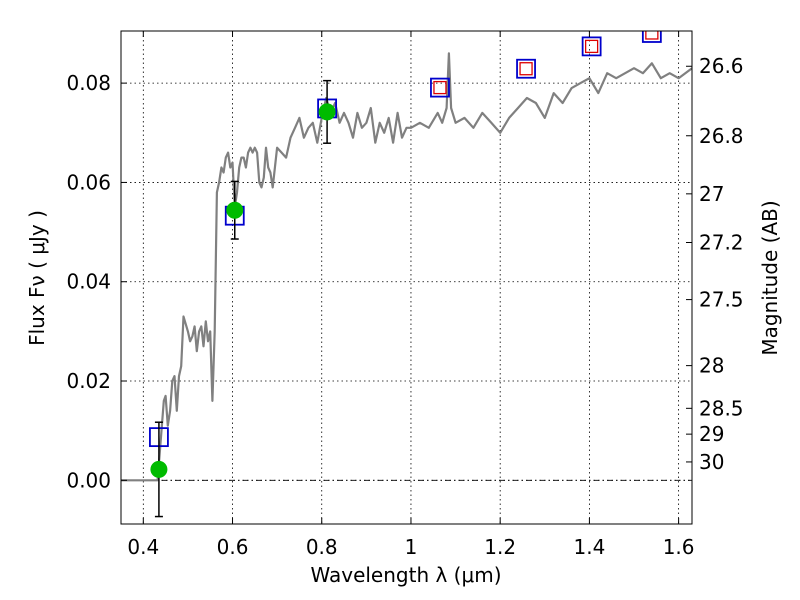 The width and height of the screenshot is (800, 600). What do you see at coordinates (589, 547) in the screenshot?
I see `x-tick-label: 1.4` at bounding box center [589, 547].